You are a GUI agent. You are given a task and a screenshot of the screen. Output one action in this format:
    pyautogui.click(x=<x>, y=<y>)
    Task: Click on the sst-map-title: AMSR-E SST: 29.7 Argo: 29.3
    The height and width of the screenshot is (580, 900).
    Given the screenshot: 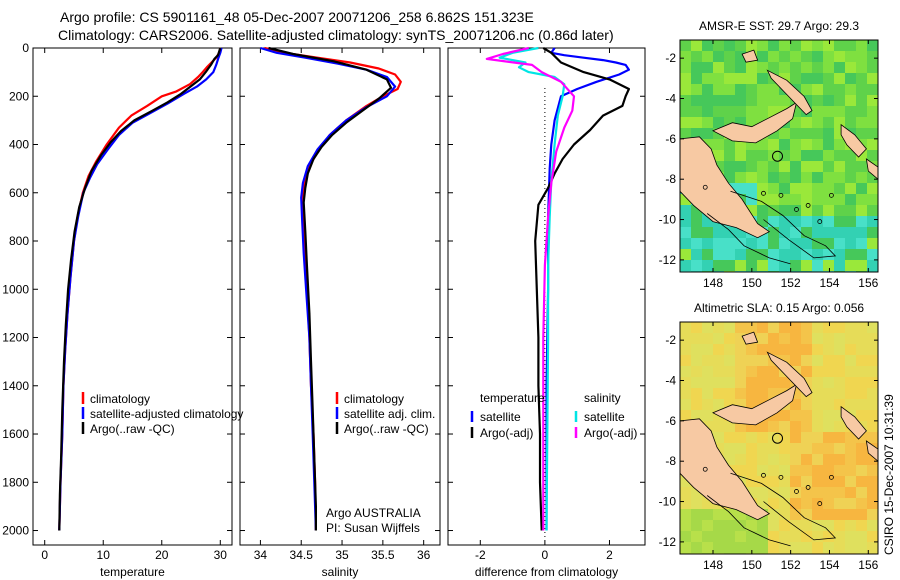 What is the action you would take?
    pyautogui.click(x=779, y=26)
    